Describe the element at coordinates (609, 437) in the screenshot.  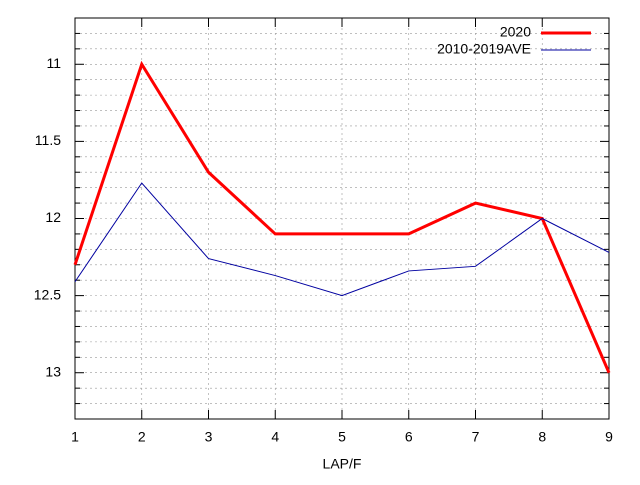
I see `x-tick-label: 9` at that location.